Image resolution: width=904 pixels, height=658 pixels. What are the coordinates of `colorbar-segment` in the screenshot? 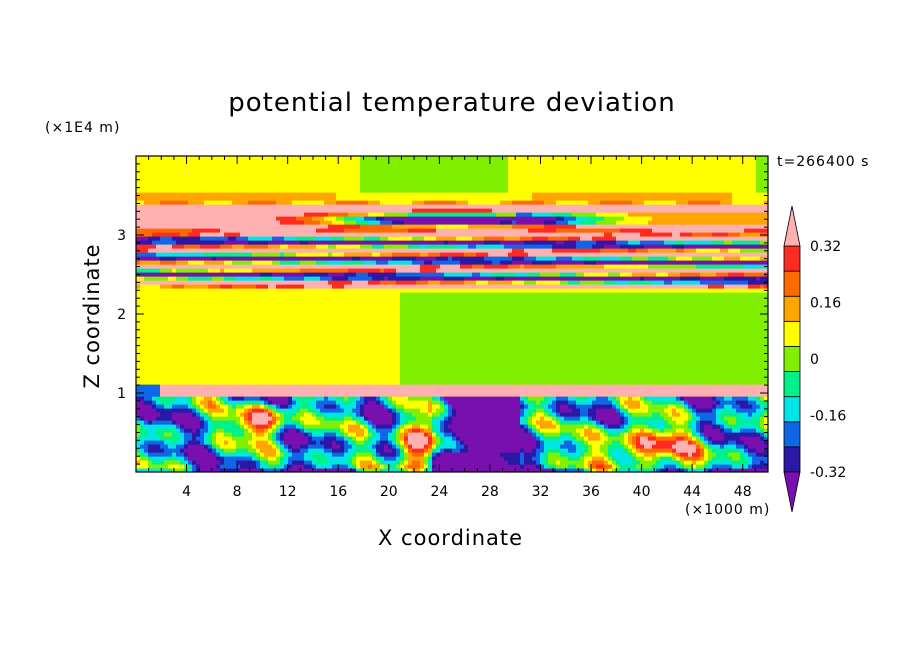 It's located at (792, 459).